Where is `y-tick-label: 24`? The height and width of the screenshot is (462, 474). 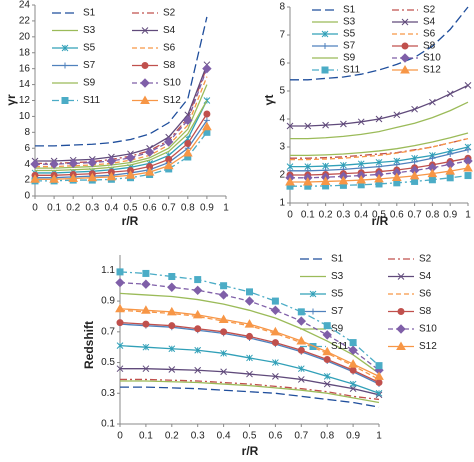
y-tick-label: 24 is located at coordinates (25, 5).